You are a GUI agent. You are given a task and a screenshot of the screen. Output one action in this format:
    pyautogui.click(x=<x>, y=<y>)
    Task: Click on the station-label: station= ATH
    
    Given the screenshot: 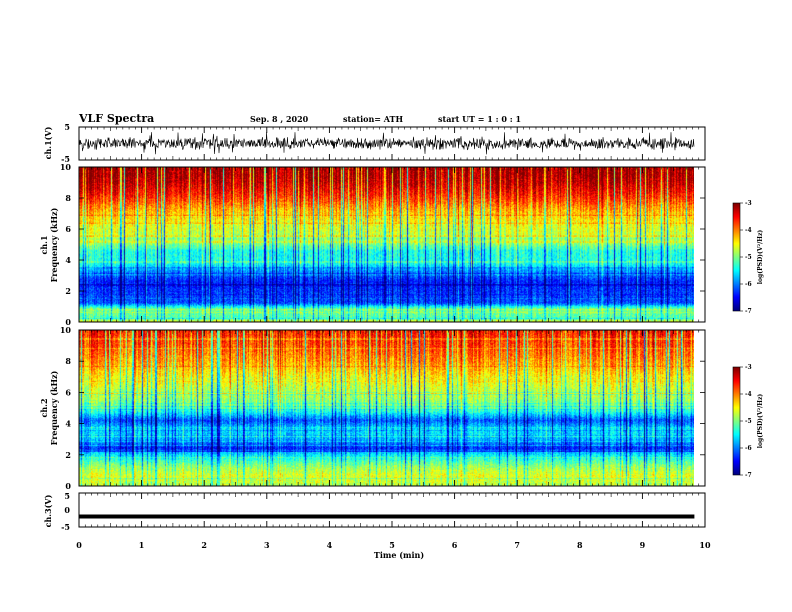 What is the action you would take?
    pyautogui.click(x=373, y=119)
    